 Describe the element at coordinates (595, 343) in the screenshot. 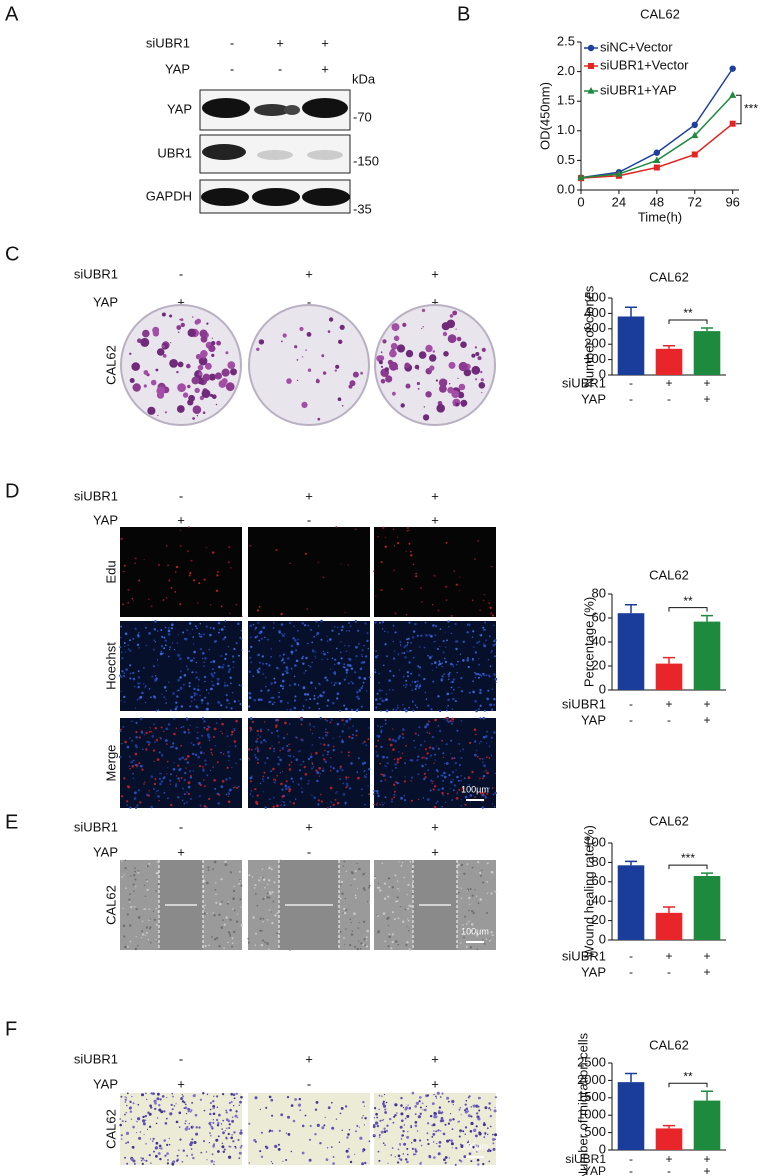

I see `y-tick-label: 200` at that location.